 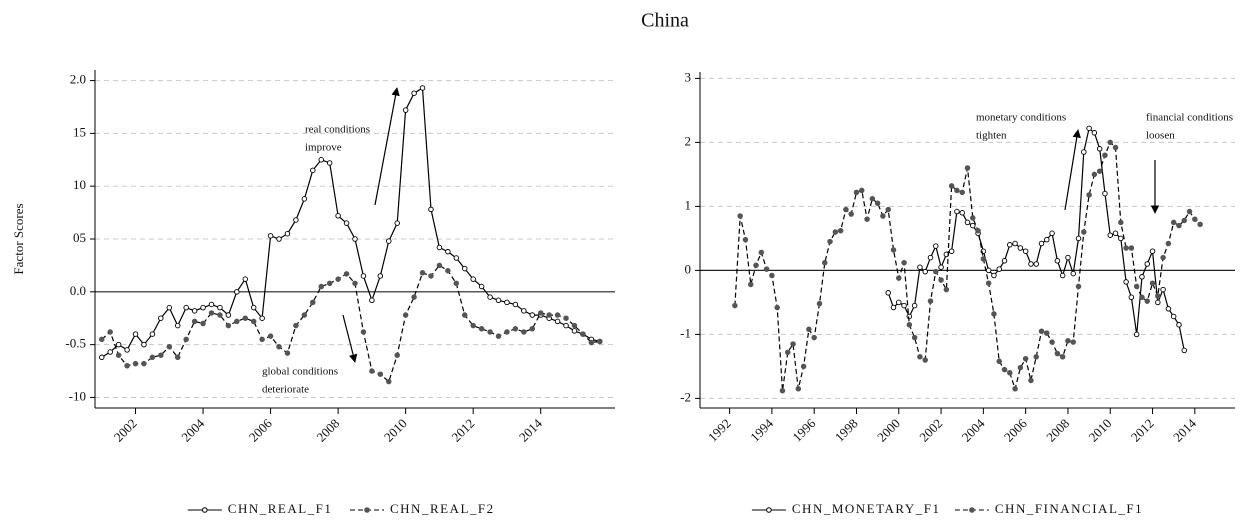 What do you see at coordinates (1036, 239) in the screenshot?
I see `series-line` at bounding box center [1036, 239].